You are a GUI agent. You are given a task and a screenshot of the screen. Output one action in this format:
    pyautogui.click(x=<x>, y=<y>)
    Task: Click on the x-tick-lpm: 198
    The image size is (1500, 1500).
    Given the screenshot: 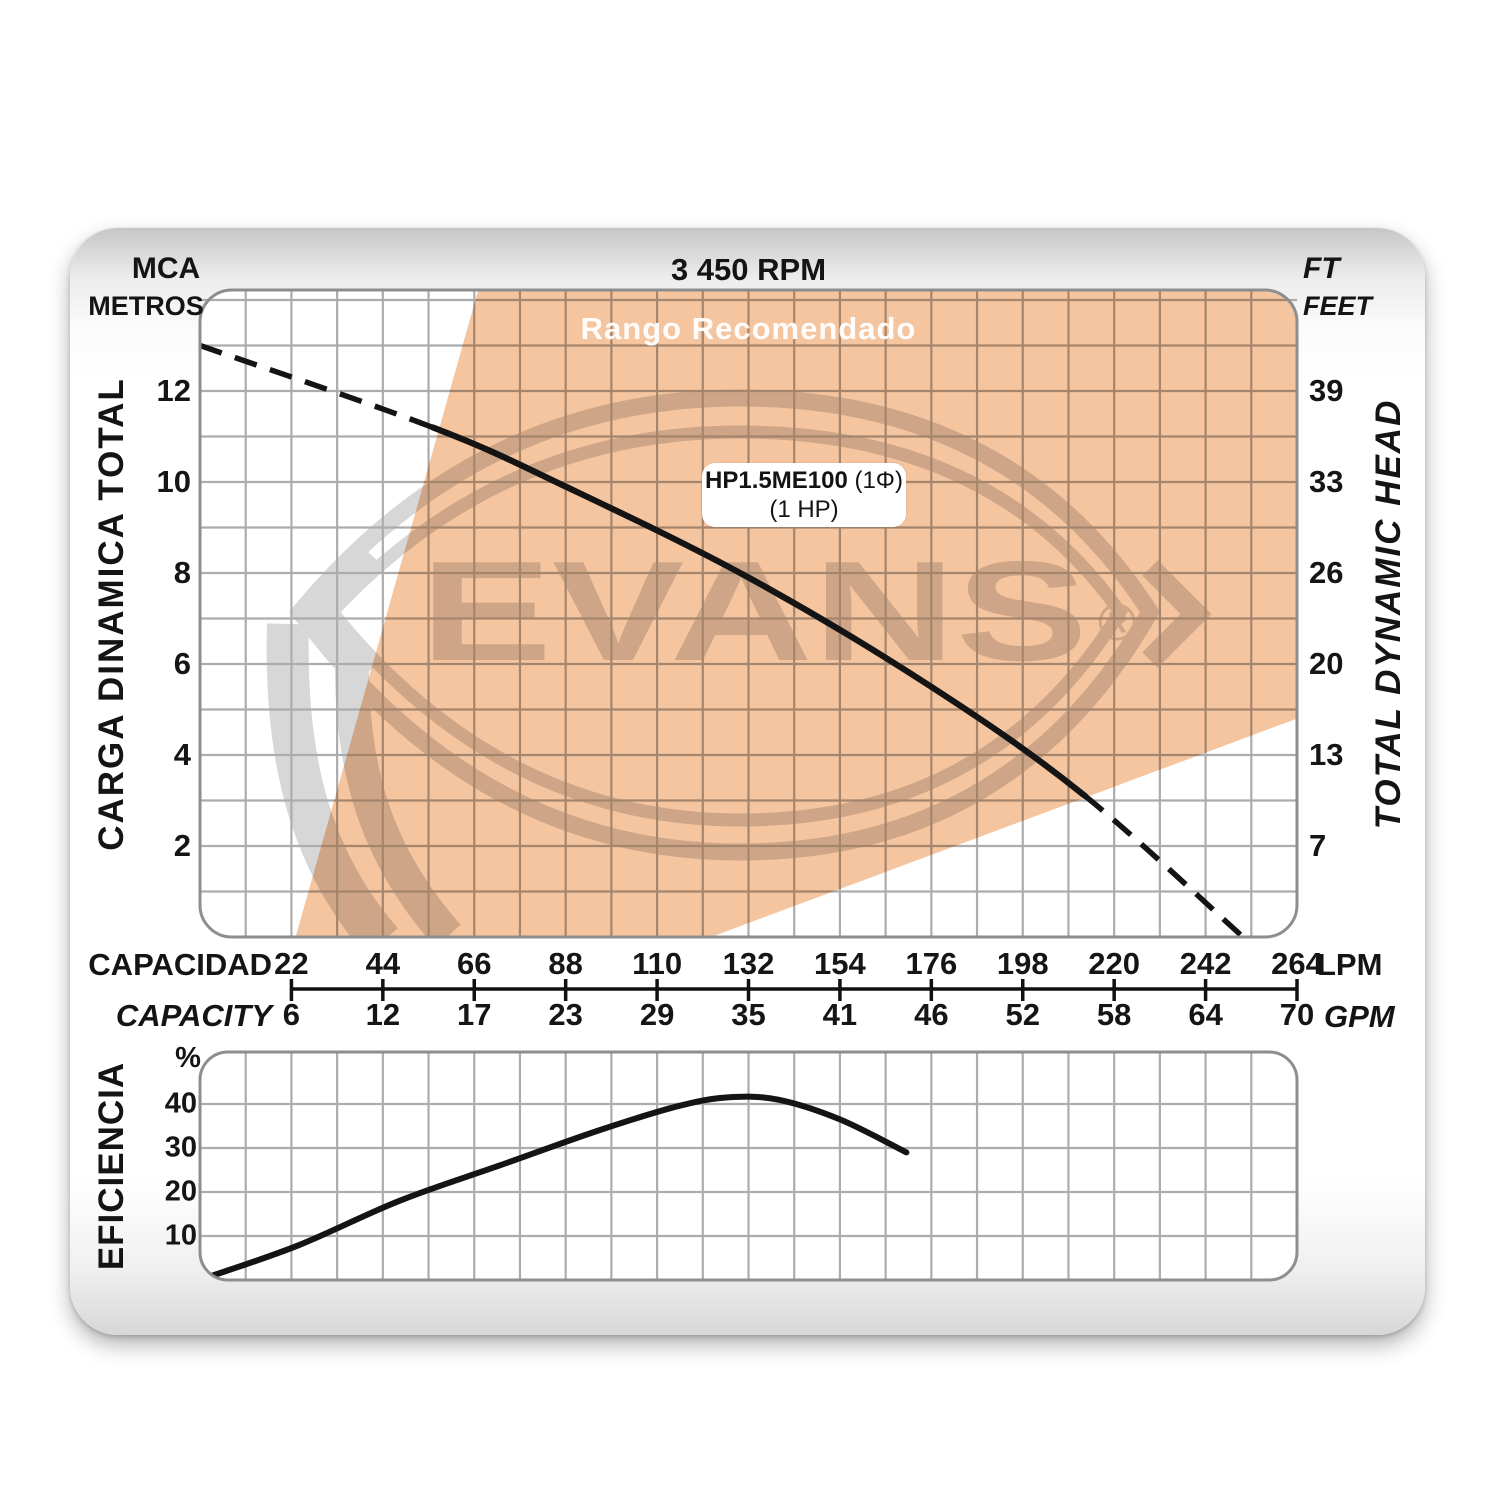 What is the action you would take?
    pyautogui.click(x=1022, y=963)
    